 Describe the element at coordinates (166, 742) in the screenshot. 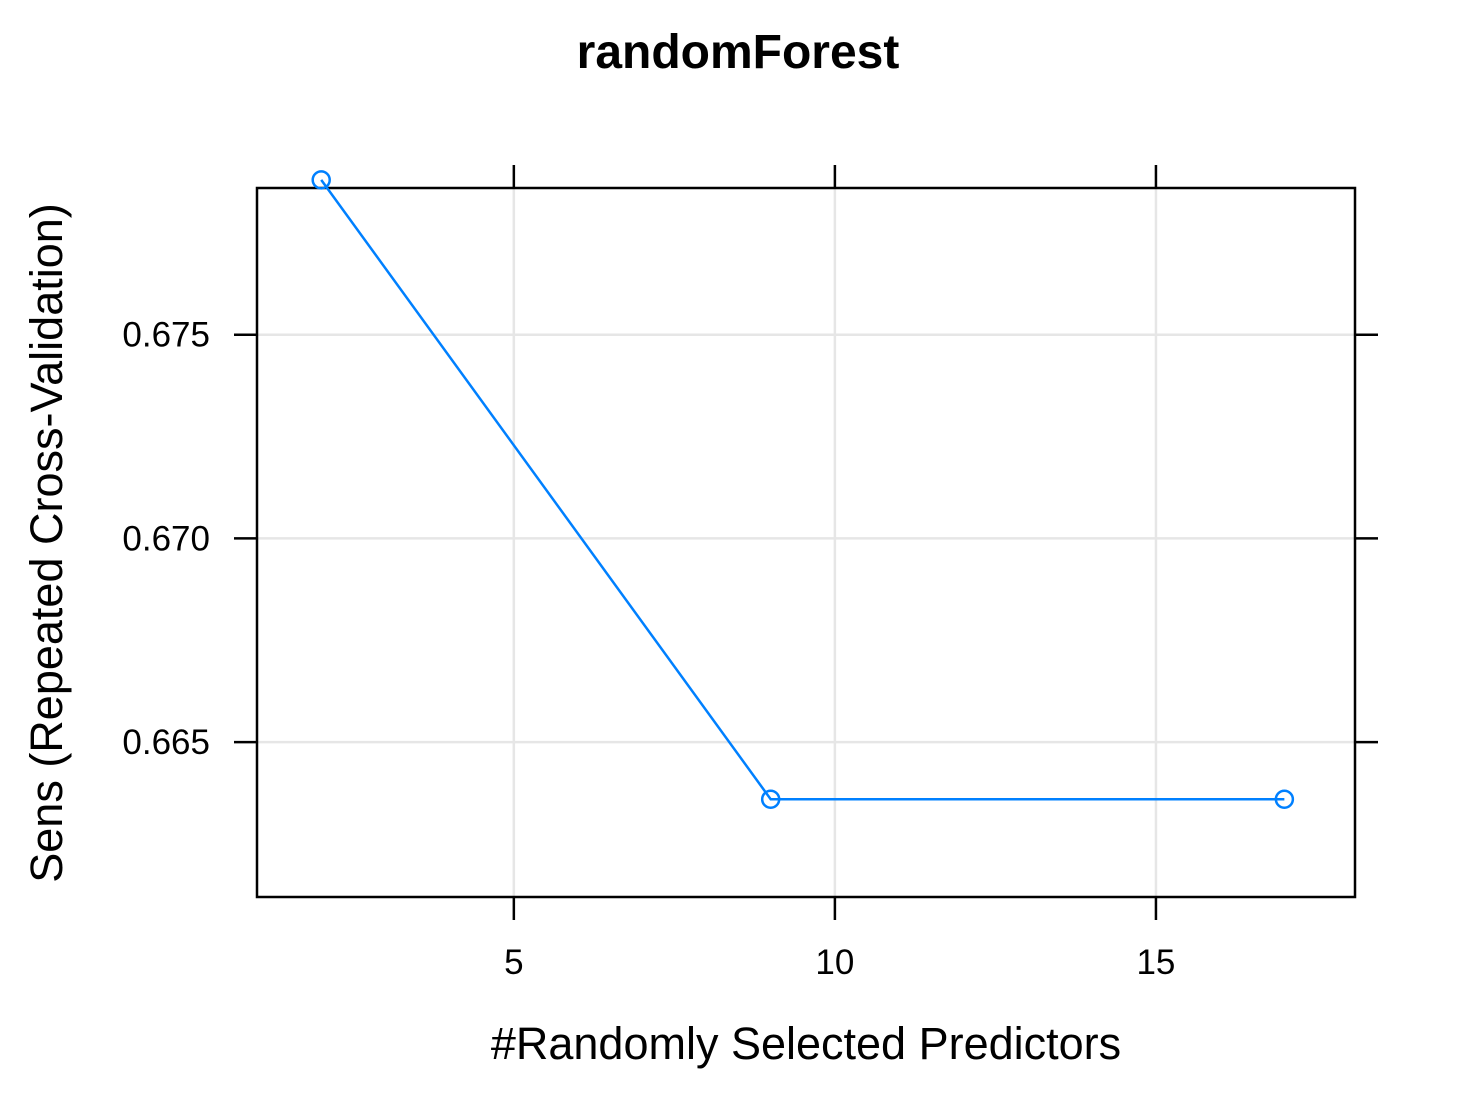

I see `y-tick-label: 0.665` at that location.